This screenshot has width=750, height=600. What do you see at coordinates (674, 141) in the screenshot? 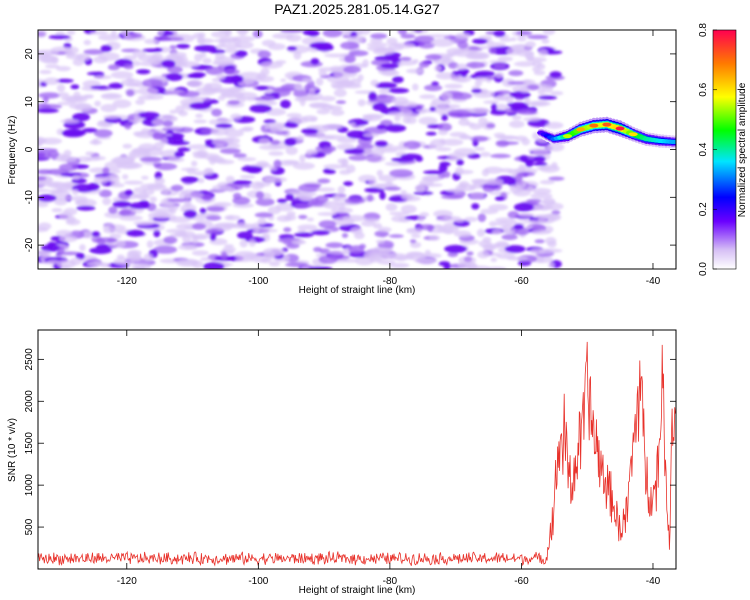
I see `signal-cell` at bounding box center [674, 141].